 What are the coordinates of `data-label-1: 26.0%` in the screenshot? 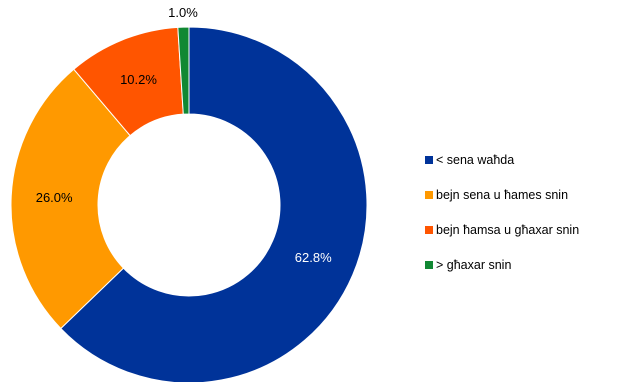 It's located at (54, 197).